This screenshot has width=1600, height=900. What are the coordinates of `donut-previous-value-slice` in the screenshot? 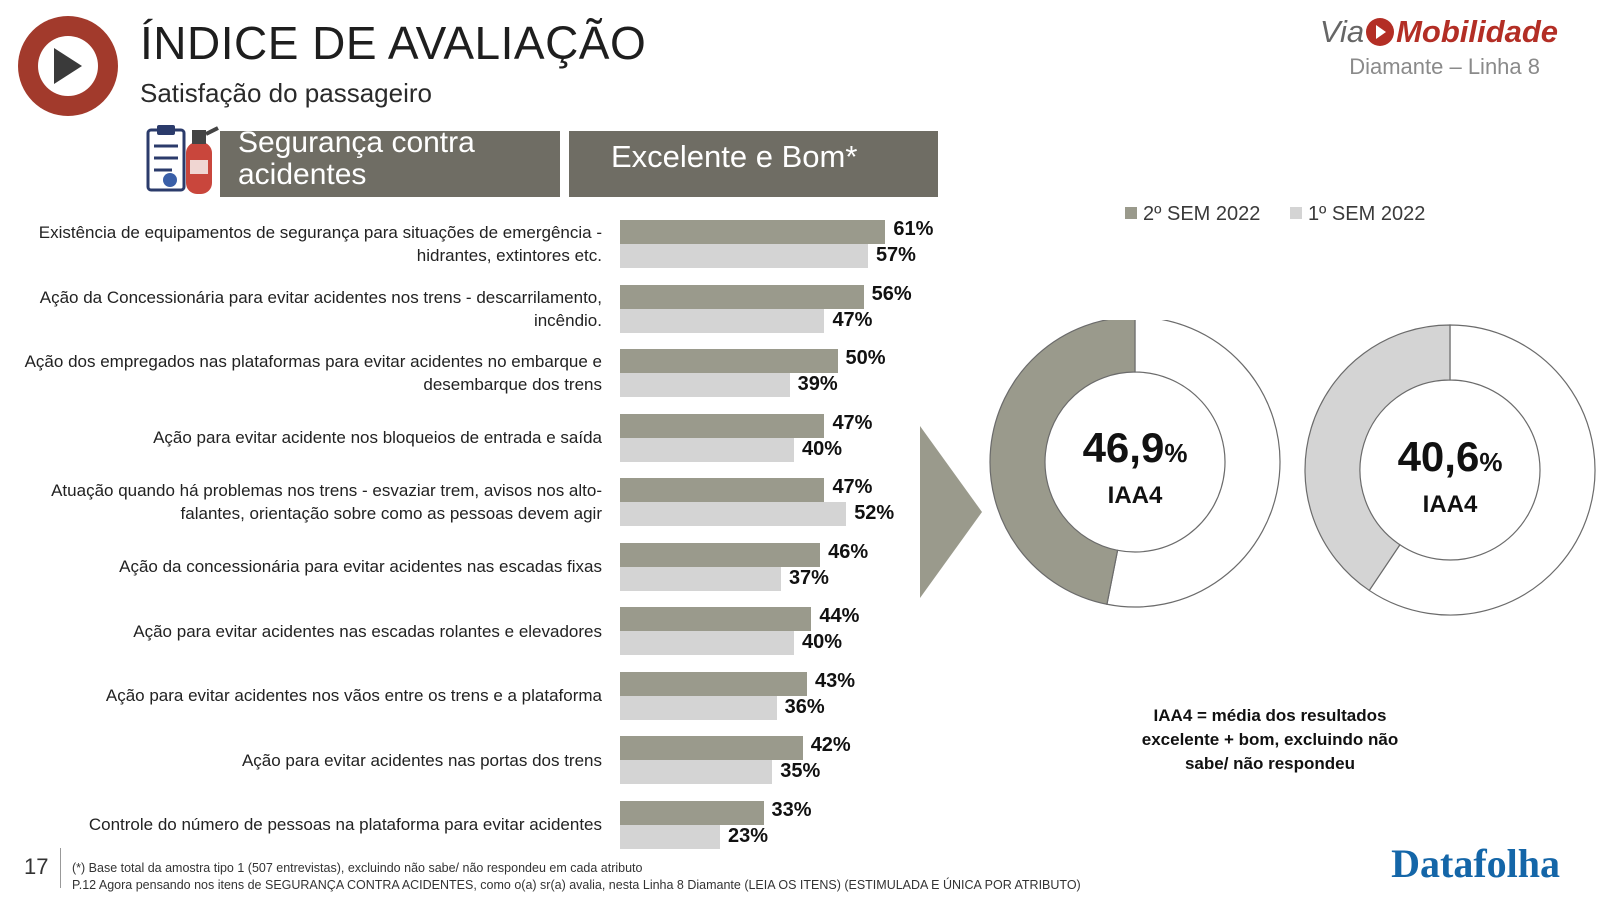 It's located at (1377, 458).